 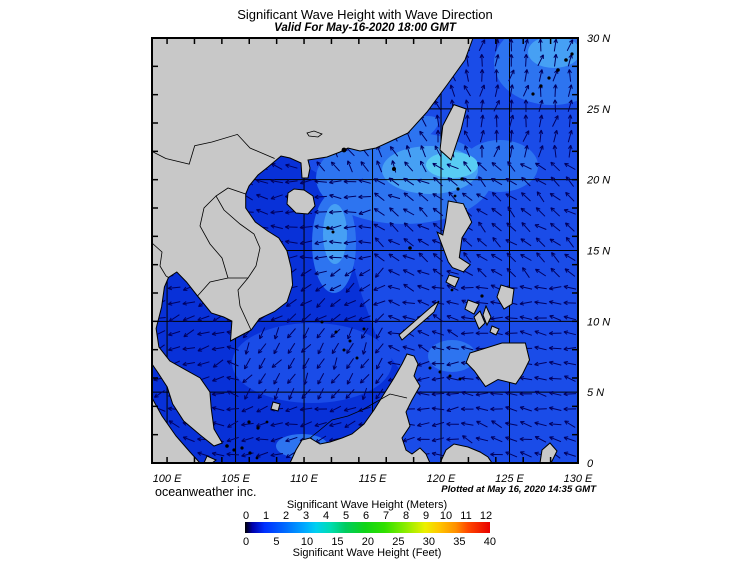 What do you see at coordinates (213, 149) in the screenshot?
I see `border-china-vietnam` at bounding box center [213, 149].